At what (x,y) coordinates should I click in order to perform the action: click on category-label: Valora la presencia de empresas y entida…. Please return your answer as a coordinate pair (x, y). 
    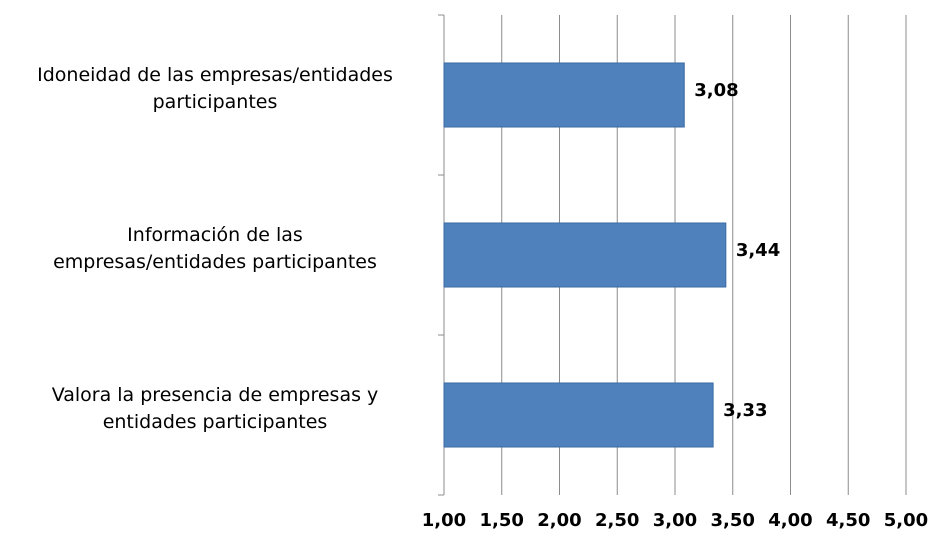
    Looking at the image, I should click on (215, 408).